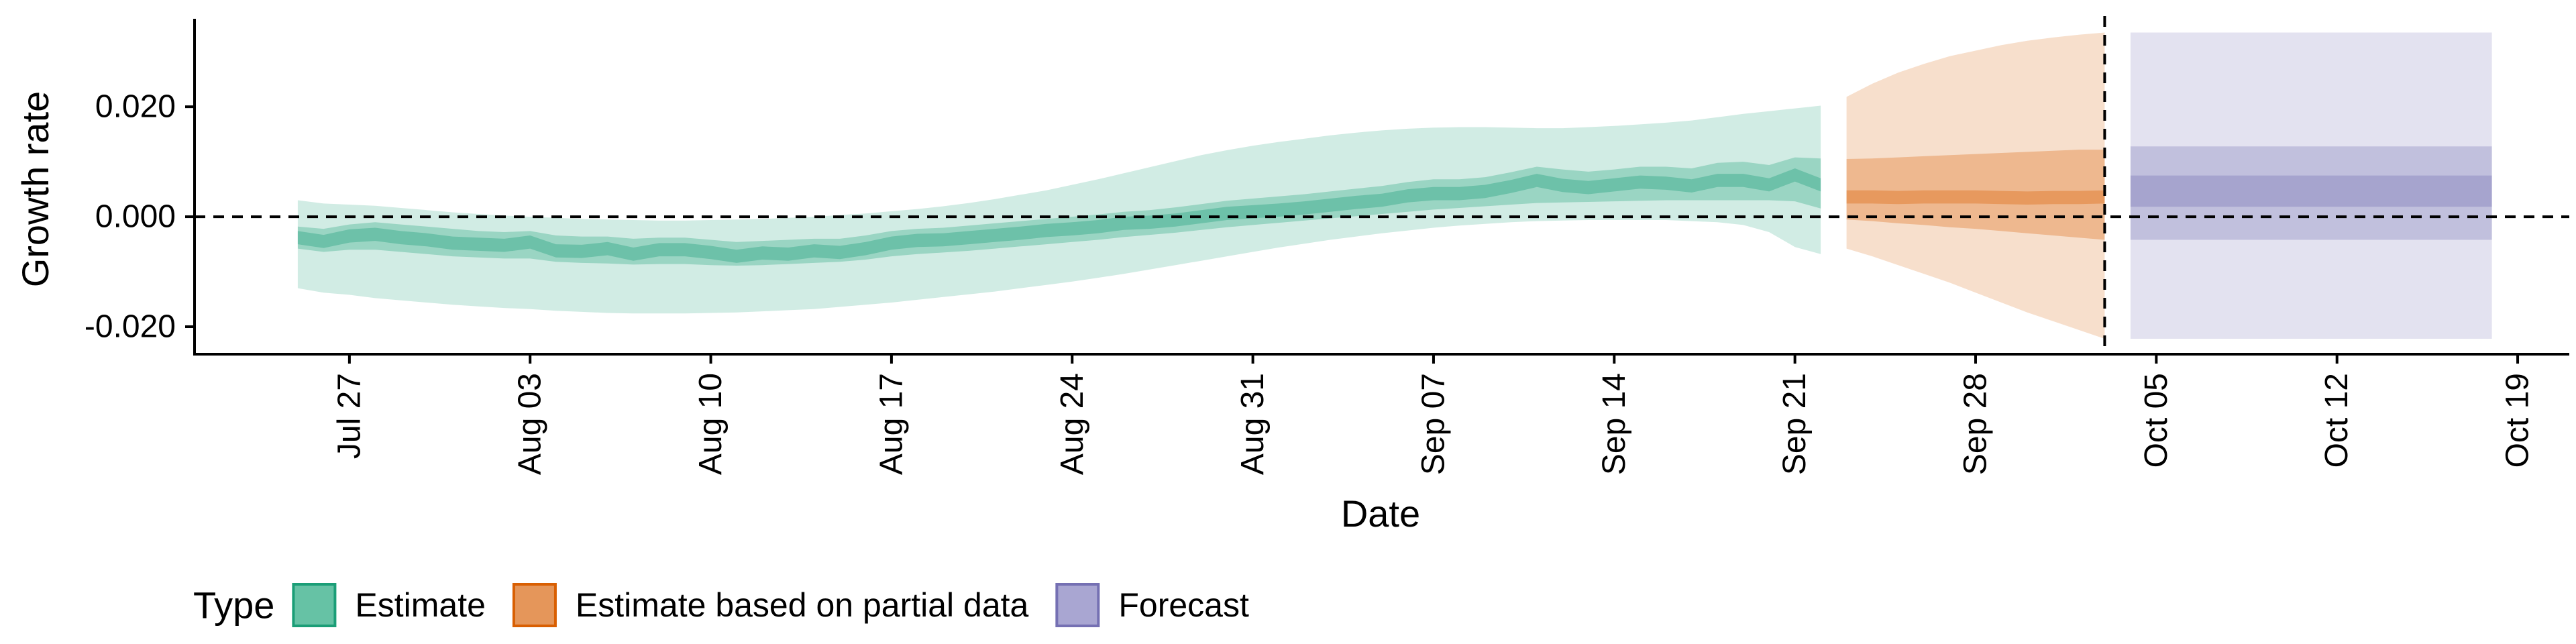 The height and width of the screenshot is (644, 2576). What do you see at coordinates (530, 424) in the screenshot?
I see `x-tick-label-aug-03: Aug 03` at bounding box center [530, 424].